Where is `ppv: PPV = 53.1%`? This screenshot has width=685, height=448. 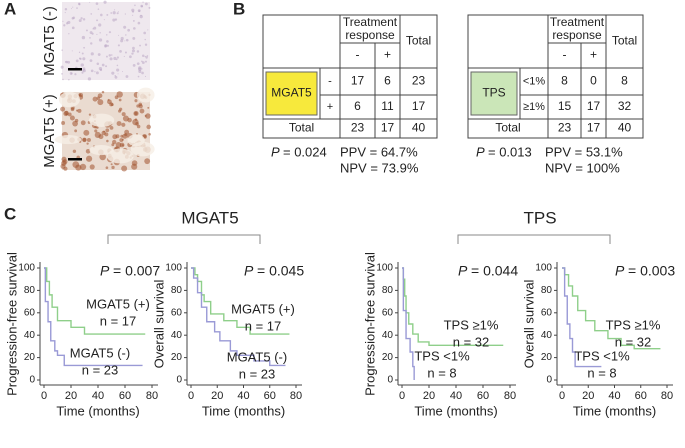
ppv: PPV = 53.1% is located at coordinates (584, 151).